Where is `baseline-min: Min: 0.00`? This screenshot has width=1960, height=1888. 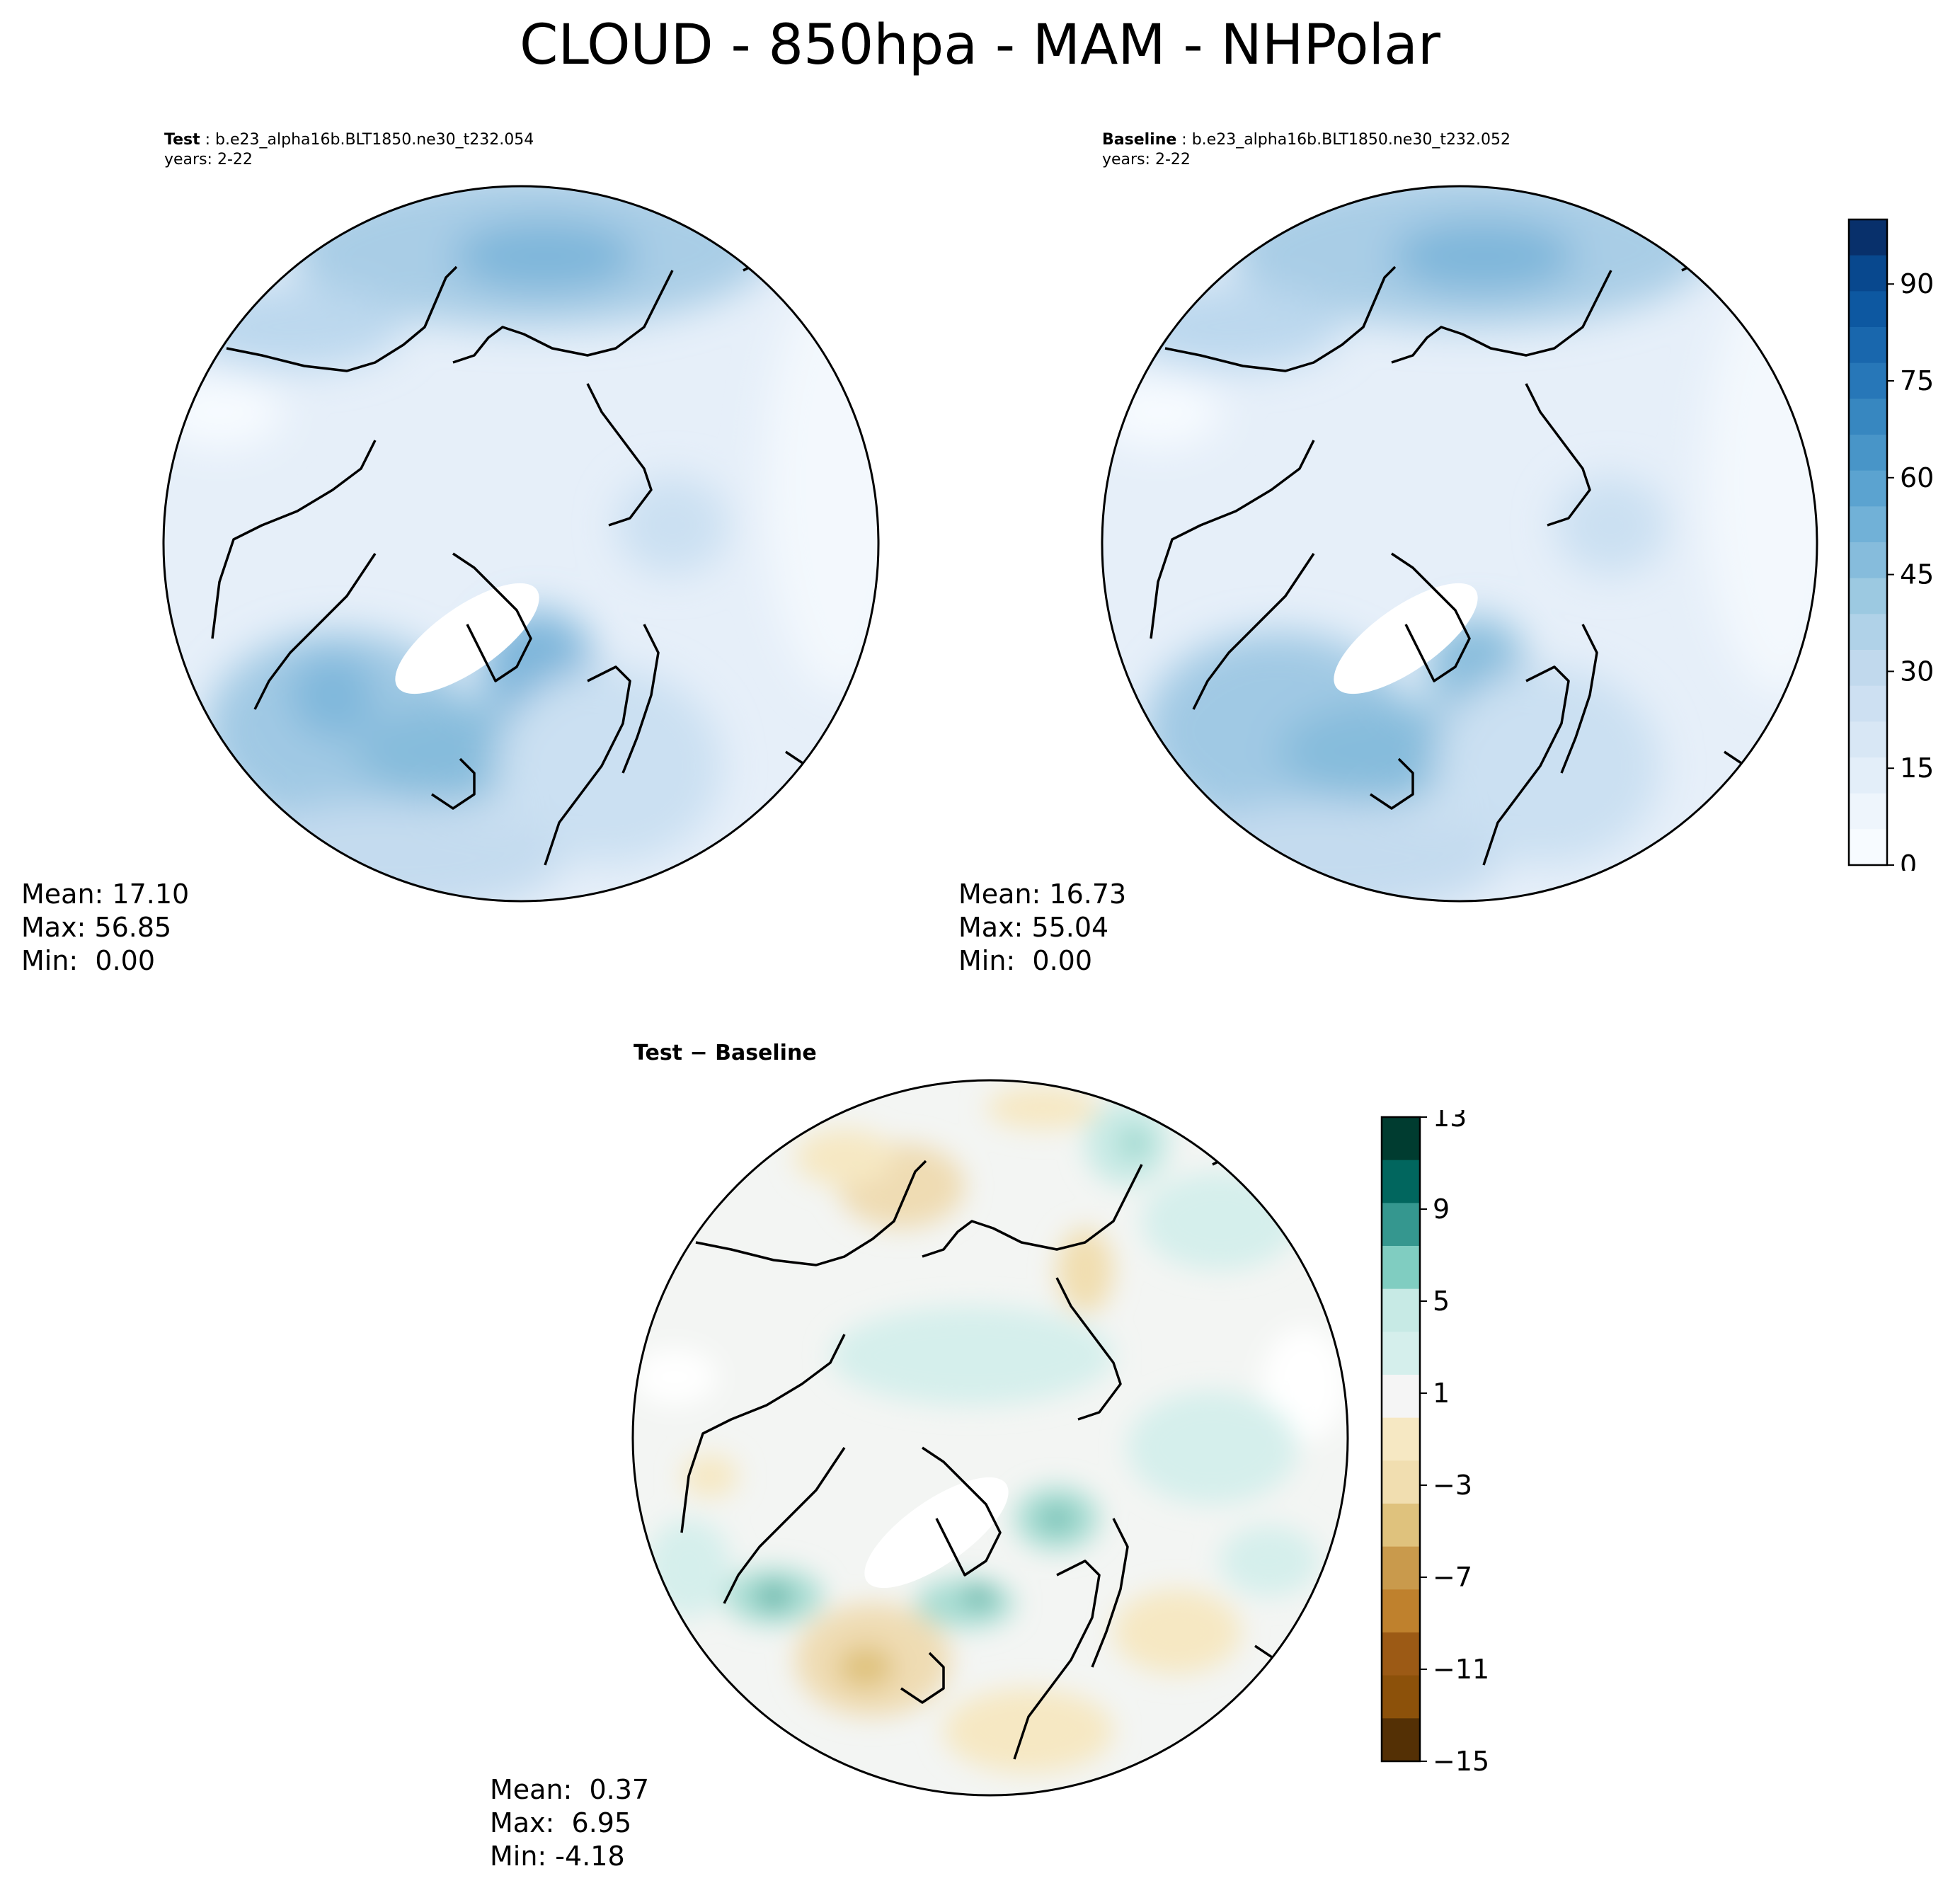
baseline-min: Min: 0.00 is located at coordinates (1025, 960).